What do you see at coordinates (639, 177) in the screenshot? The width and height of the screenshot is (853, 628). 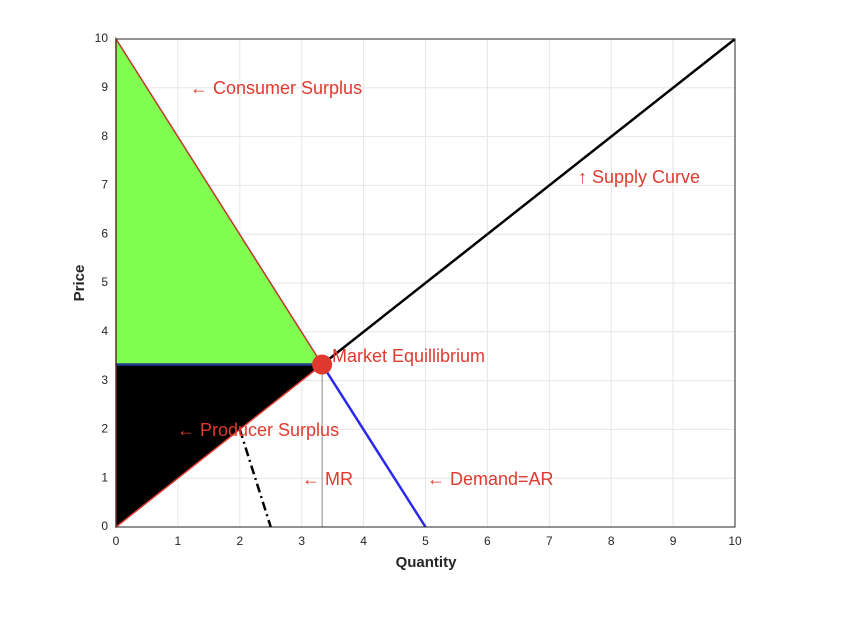 I see `annotation: ↑ Supply Curve` at bounding box center [639, 177].